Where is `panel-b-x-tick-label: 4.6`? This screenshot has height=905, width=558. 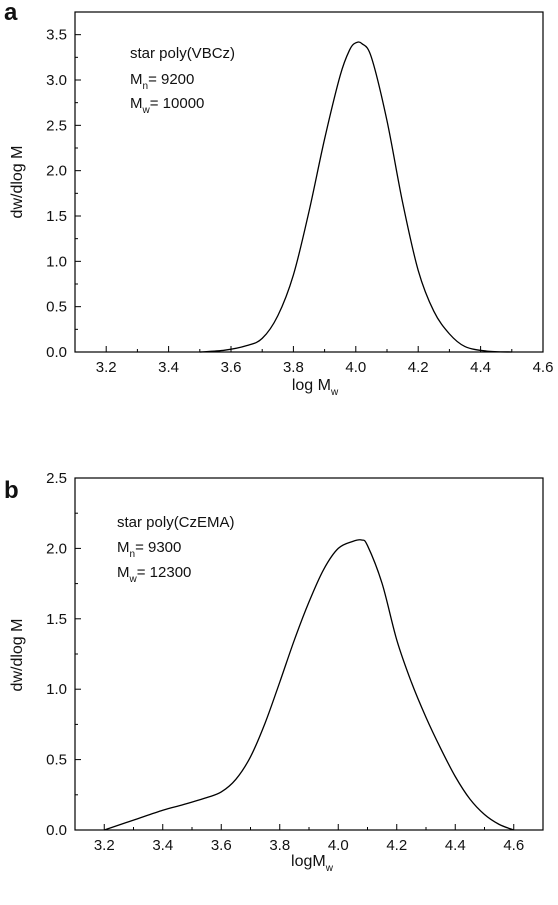
panel-b-x-tick-label: 4.6 is located at coordinates (513, 845).